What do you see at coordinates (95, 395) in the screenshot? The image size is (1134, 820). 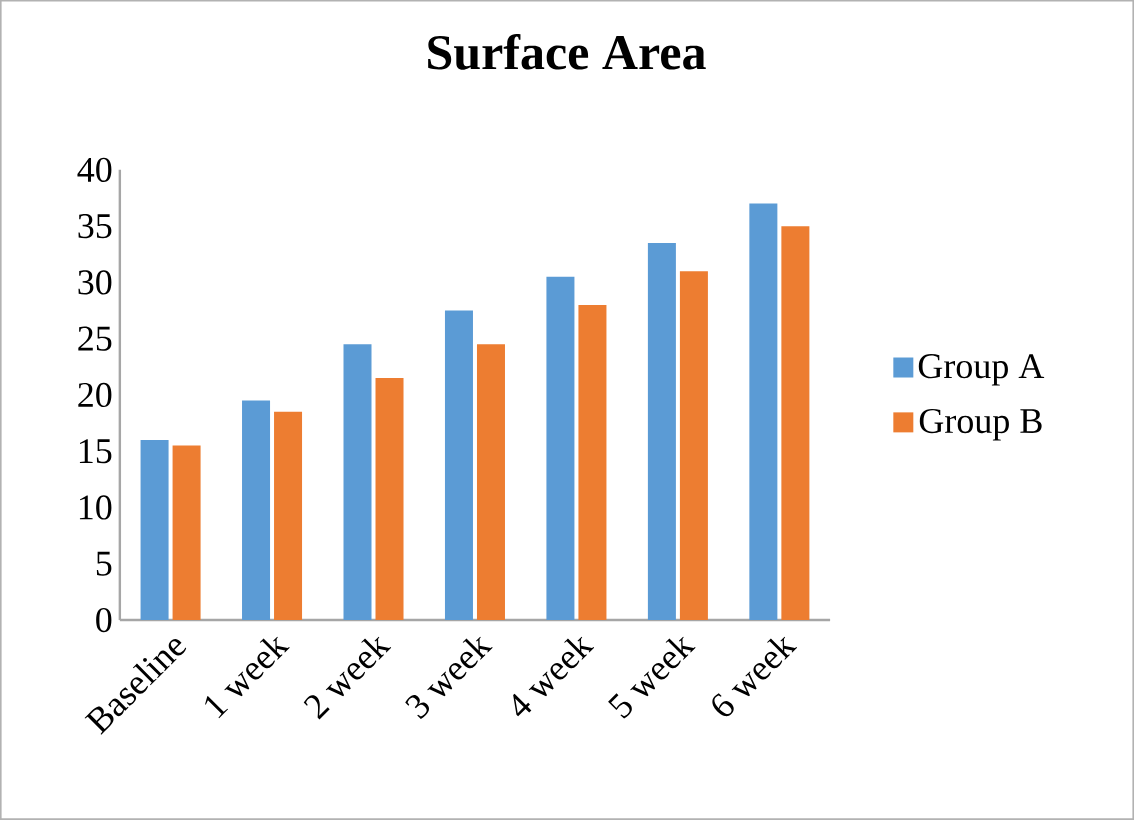 I see `y-tick-label: 20` at bounding box center [95, 395].